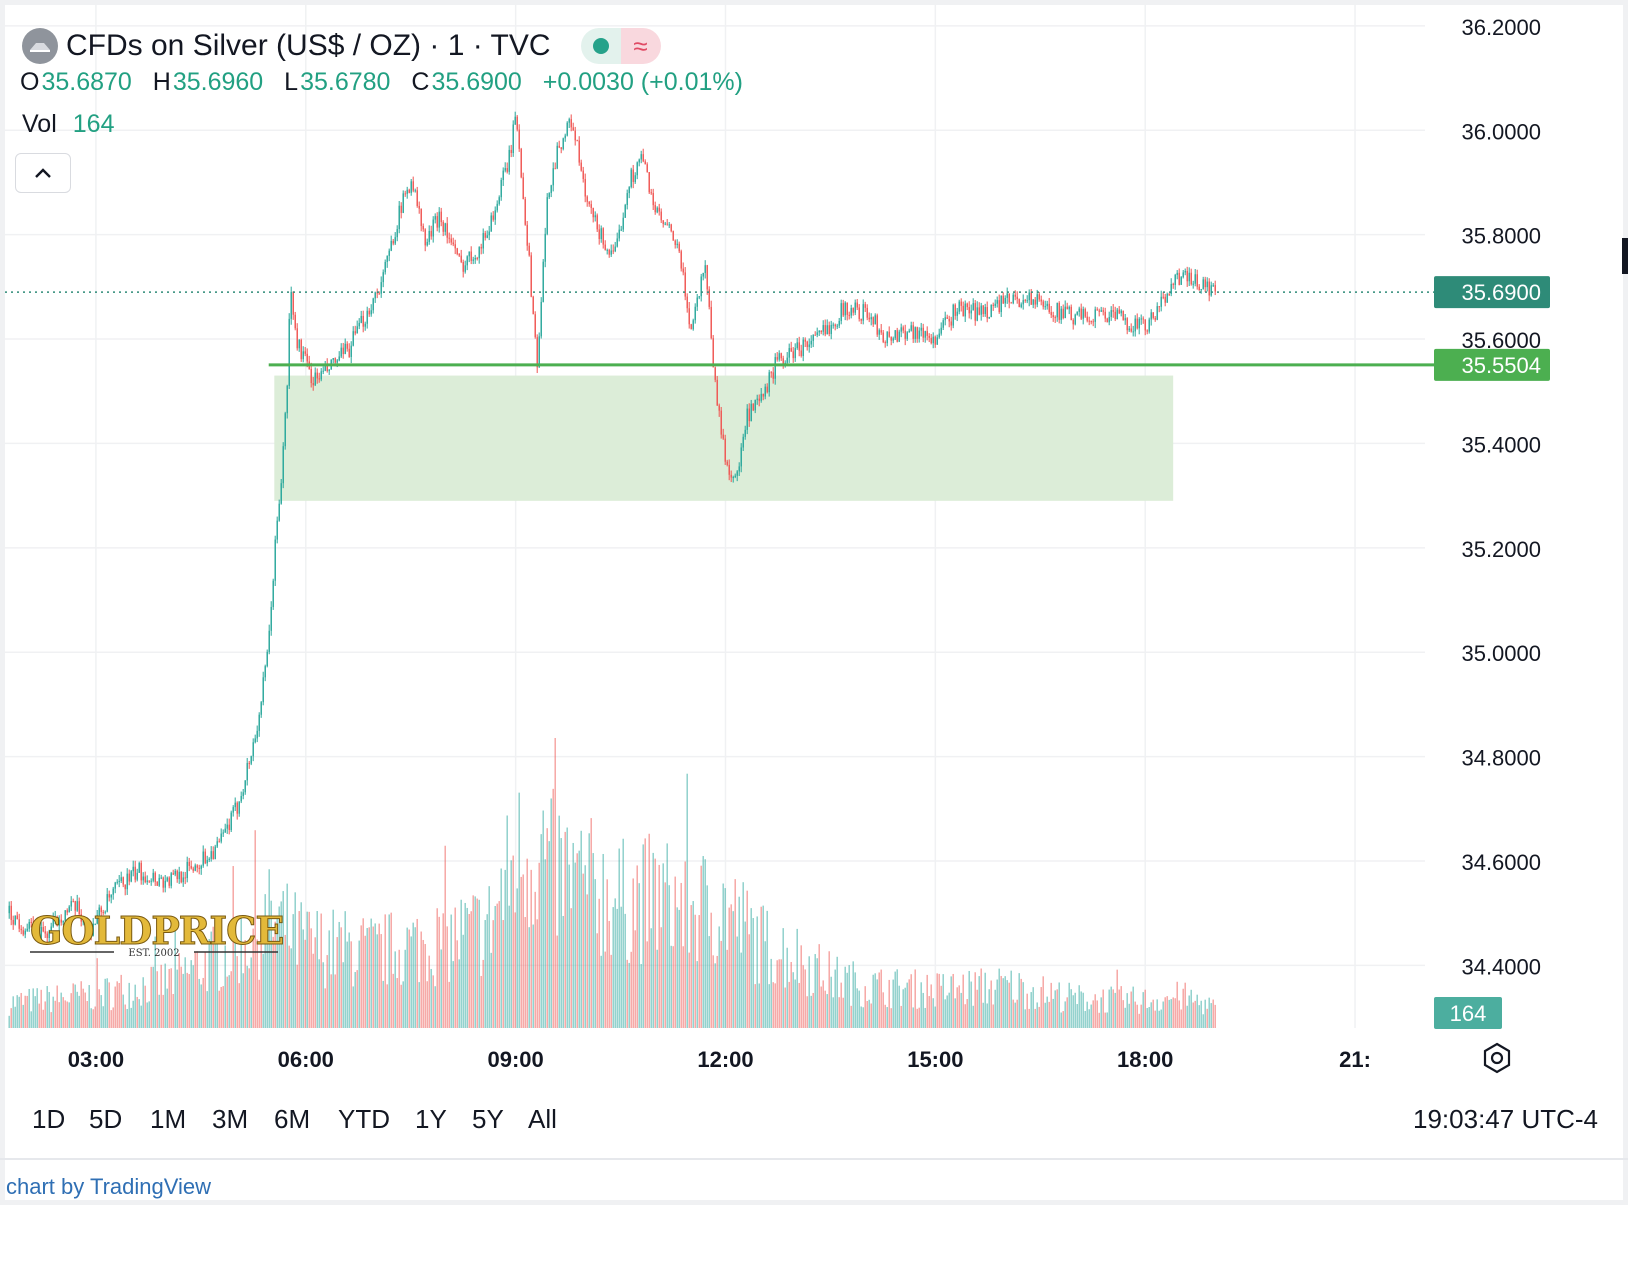  Describe the element at coordinates (109, 1186) in the screenshot. I see `tradingview-credit-link: chart by TradingView` at that location.